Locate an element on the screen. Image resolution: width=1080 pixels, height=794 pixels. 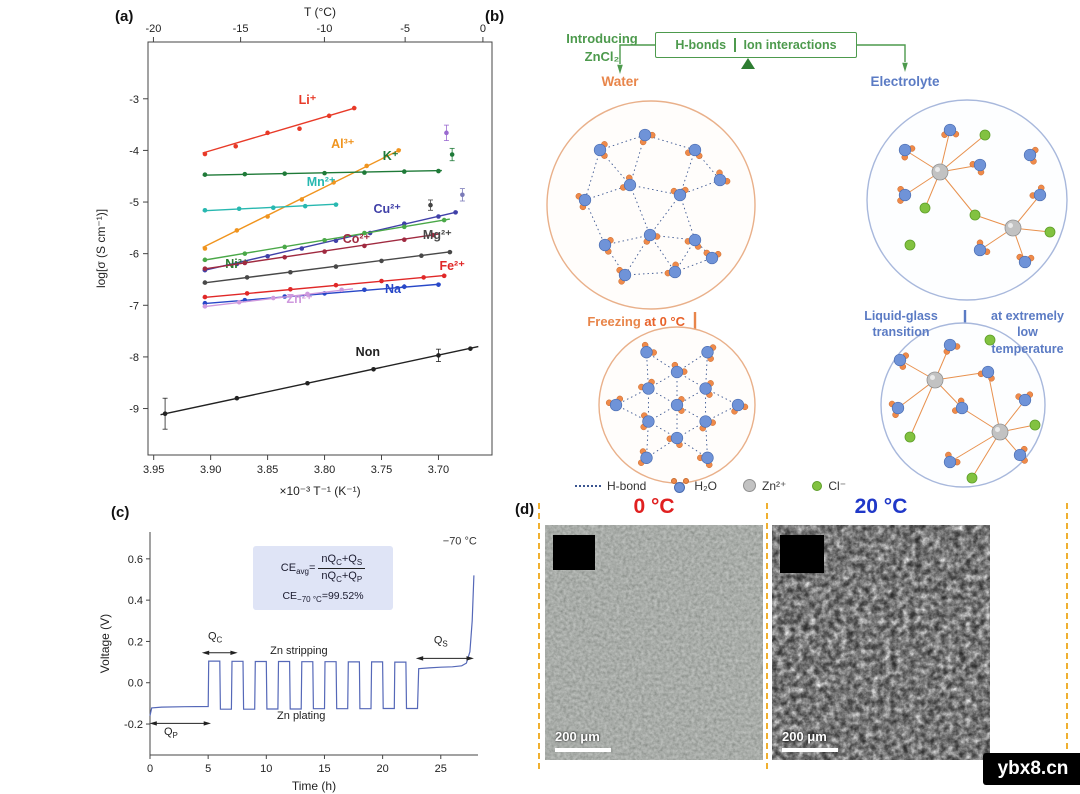
svg-text: Zn²⁺ is located at coordinates (299, 299).